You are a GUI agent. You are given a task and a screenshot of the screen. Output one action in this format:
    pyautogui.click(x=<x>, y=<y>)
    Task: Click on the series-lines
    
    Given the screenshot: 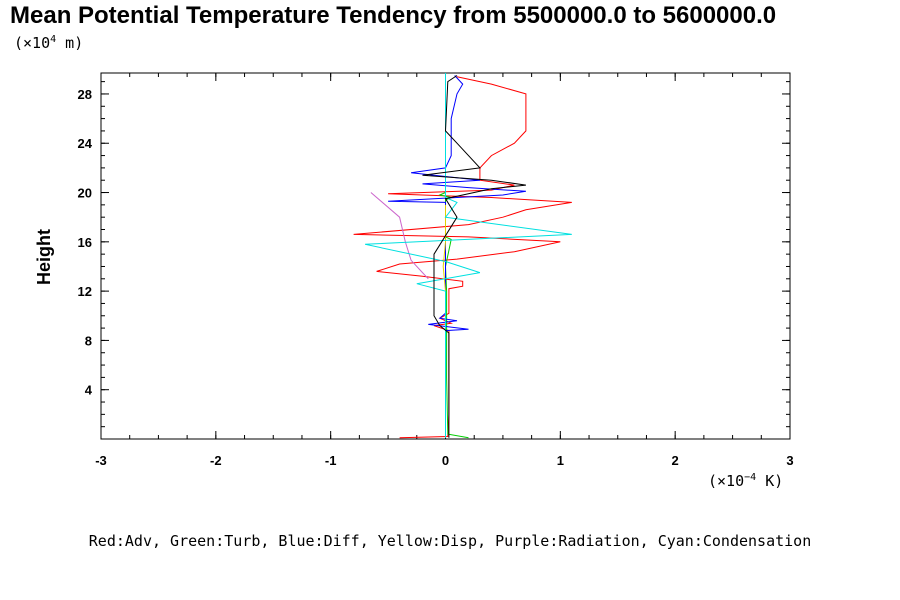 What is the action you would take?
    pyautogui.click(x=462, y=256)
    